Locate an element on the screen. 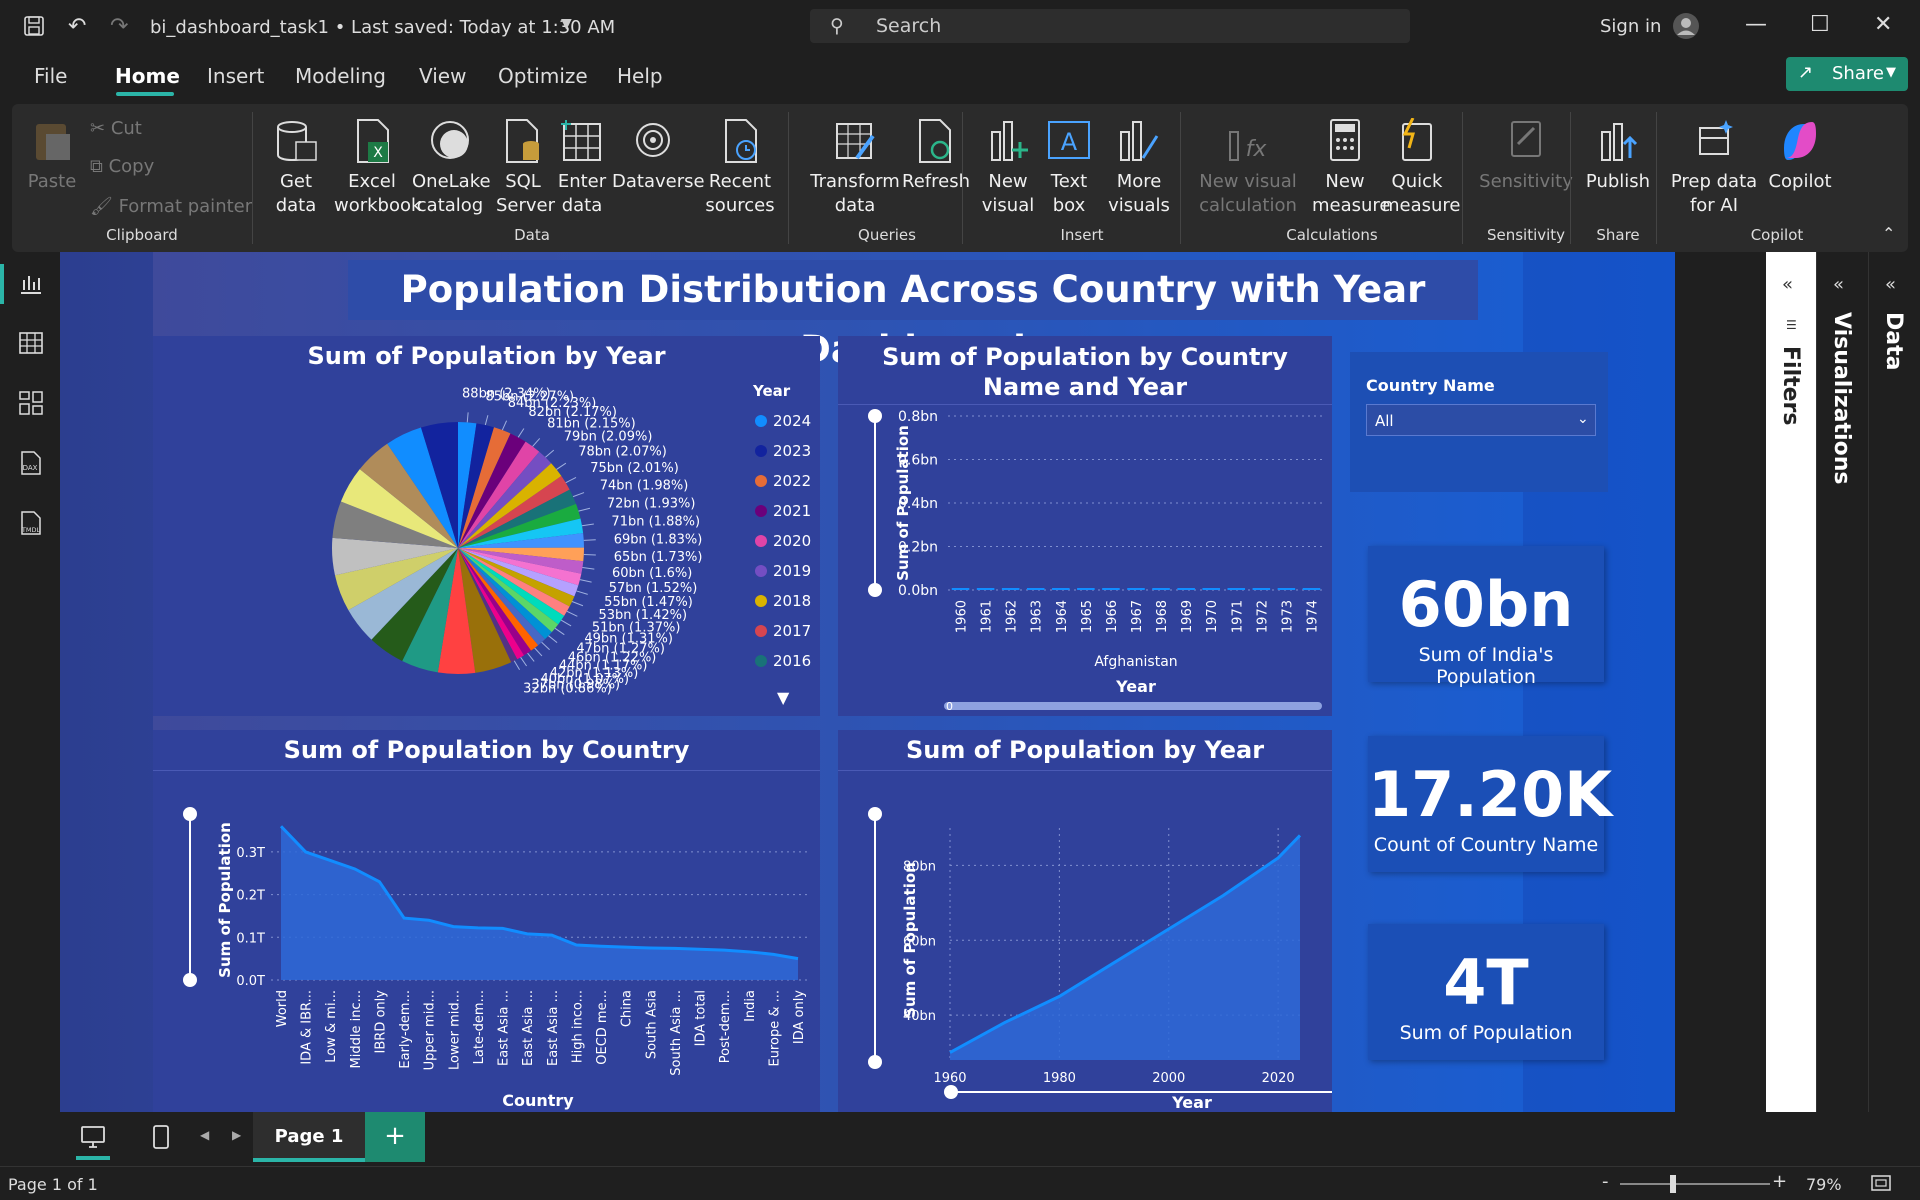  menu-home: Home is located at coordinates (147, 76).